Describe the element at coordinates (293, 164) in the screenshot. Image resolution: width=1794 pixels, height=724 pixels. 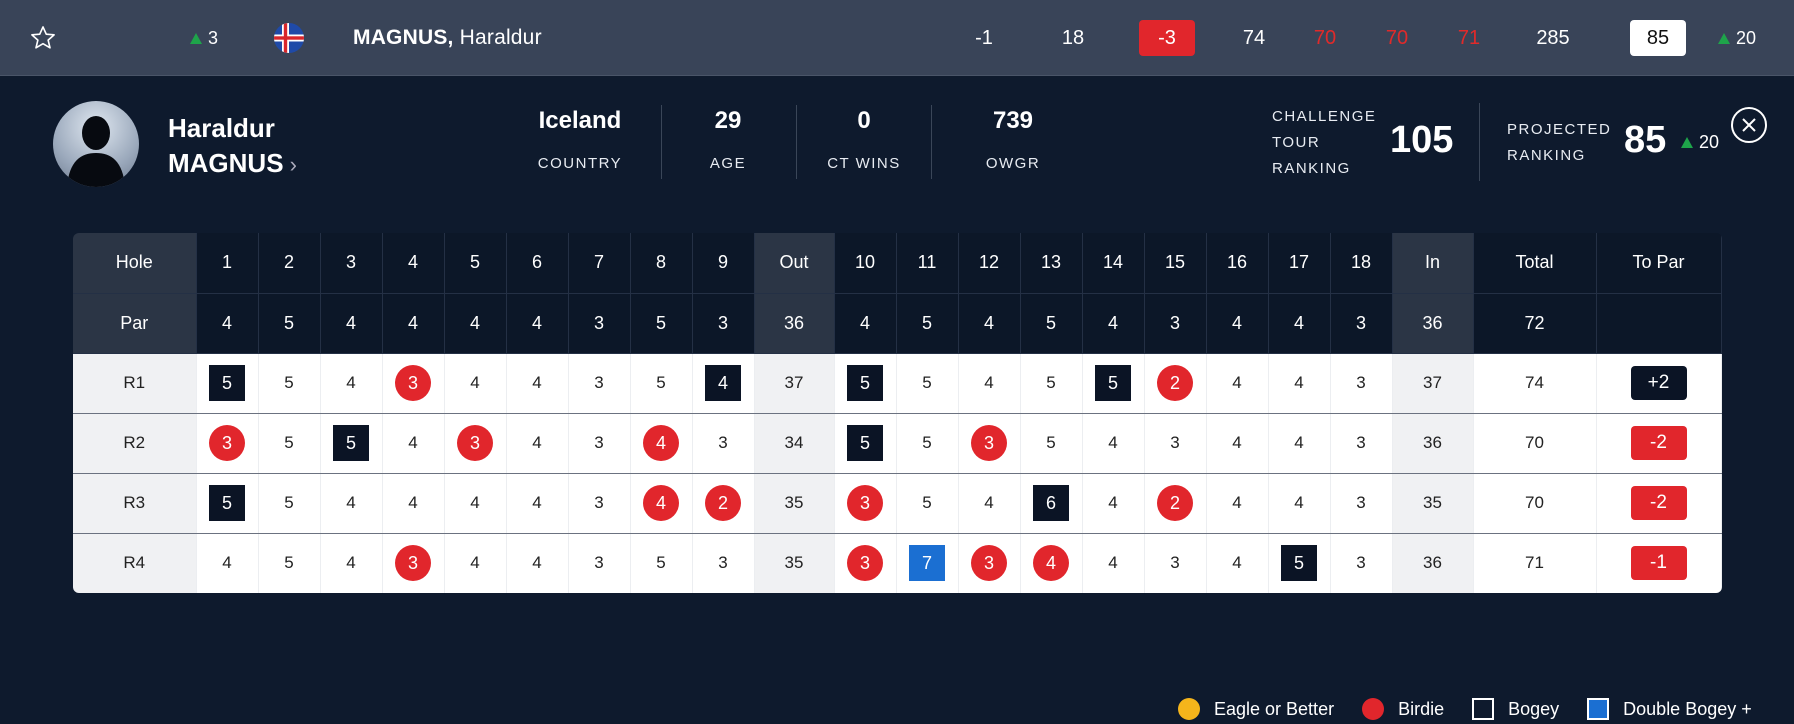
I see `chevron-right-icon: ›` at that location.